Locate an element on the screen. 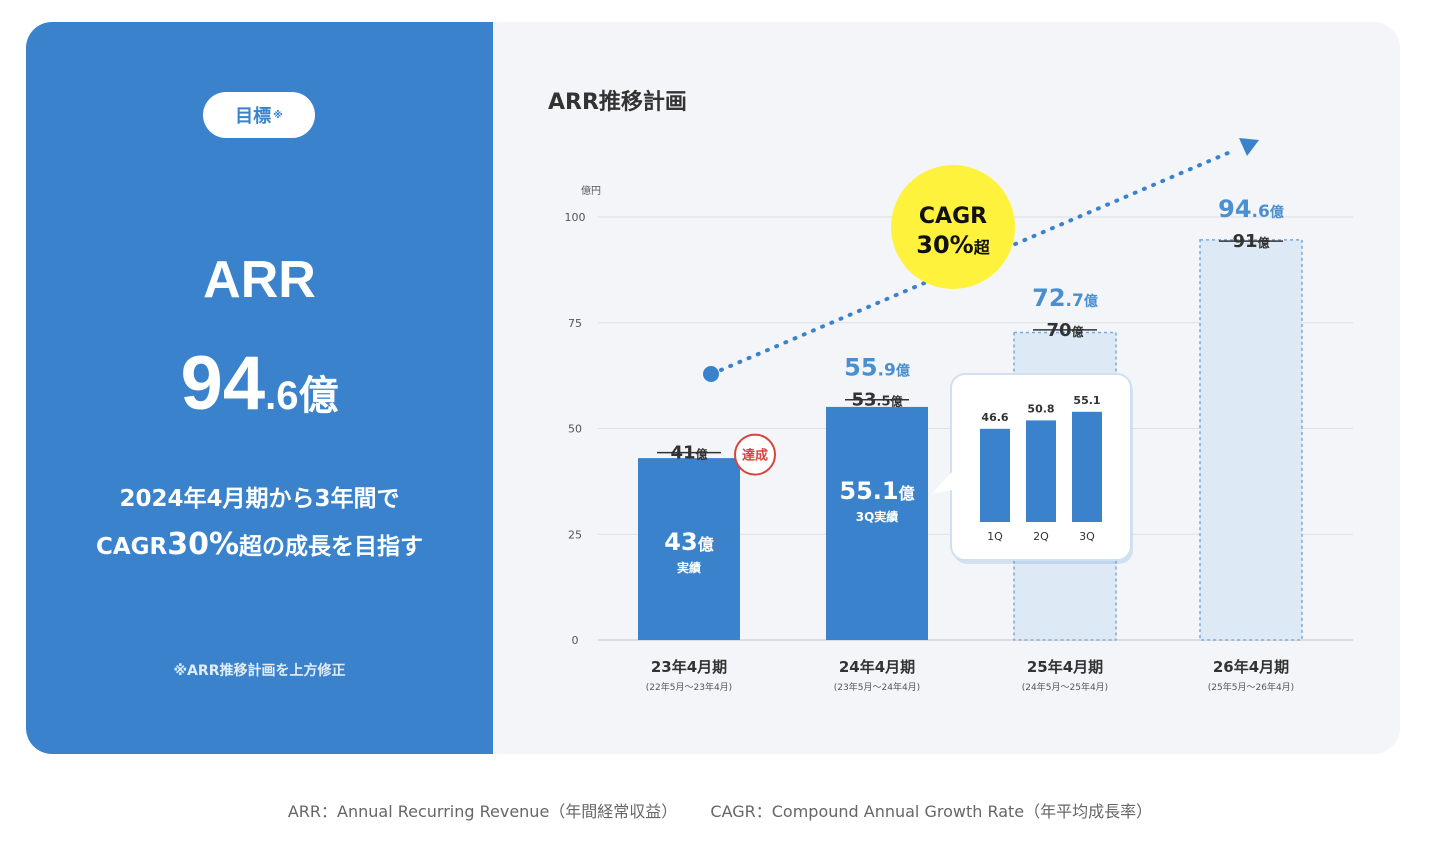 The width and height of the screenshot is (1440, 852). cagr-definition: CAGR：Compound Annual Growth Rate（年平均成長率） is located at coordinates (931, 811).